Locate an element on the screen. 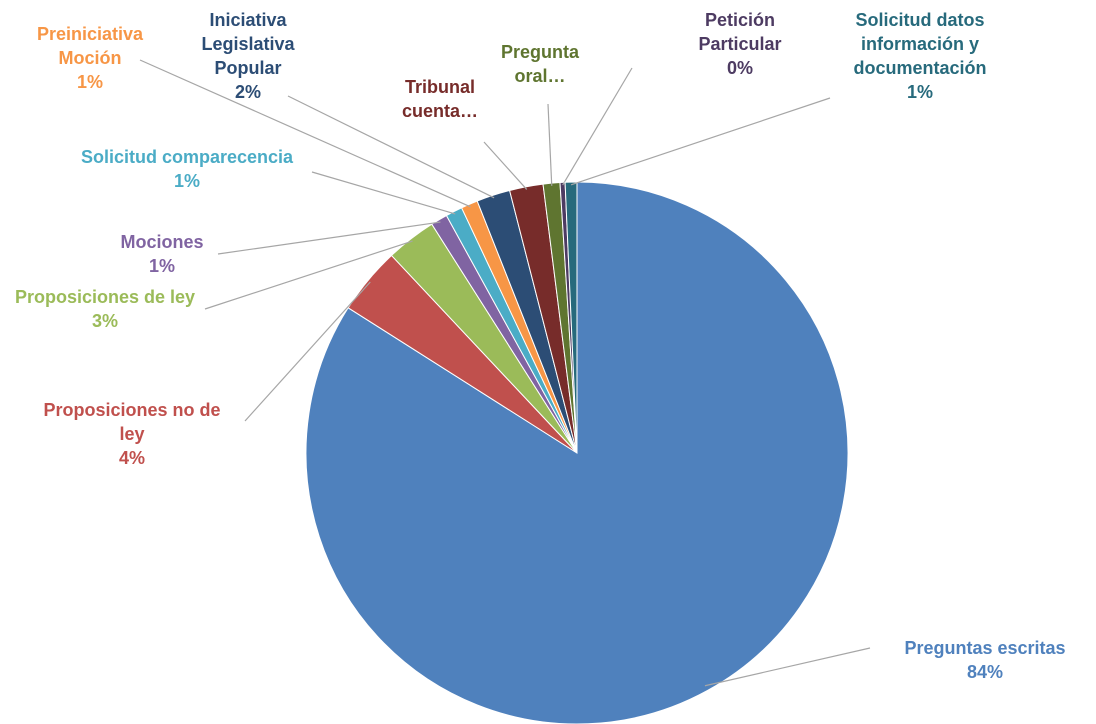  slice-label: Proposiciones de ley 3% is located at coordinates (105, 309).